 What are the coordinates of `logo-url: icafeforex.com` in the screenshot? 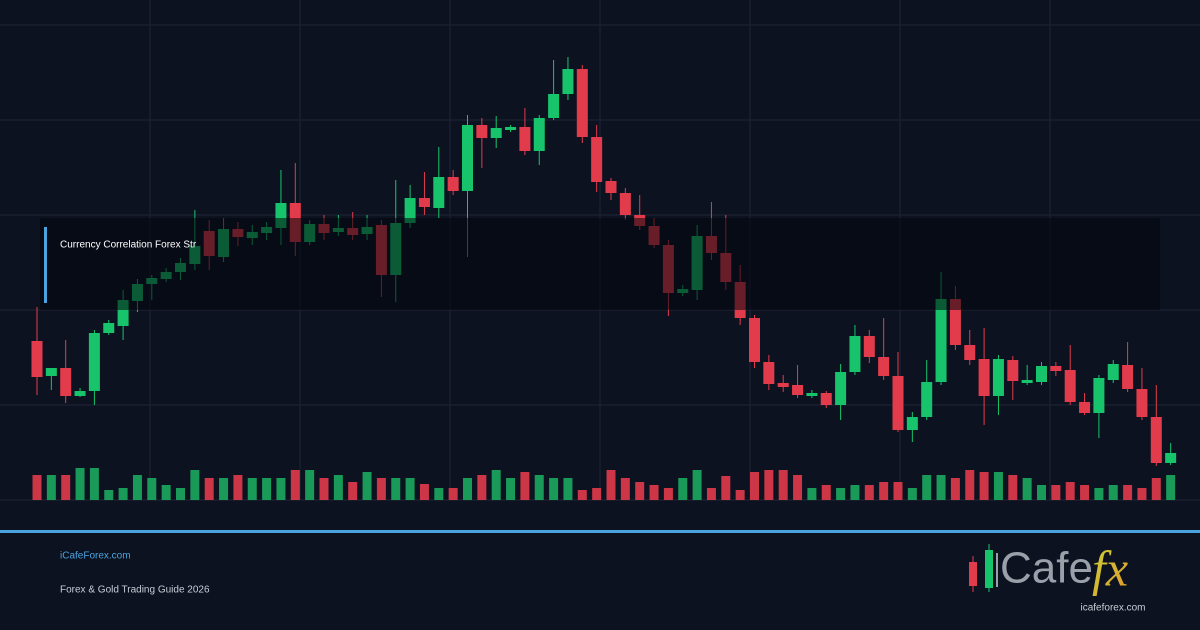 It's located at (1112, 608).